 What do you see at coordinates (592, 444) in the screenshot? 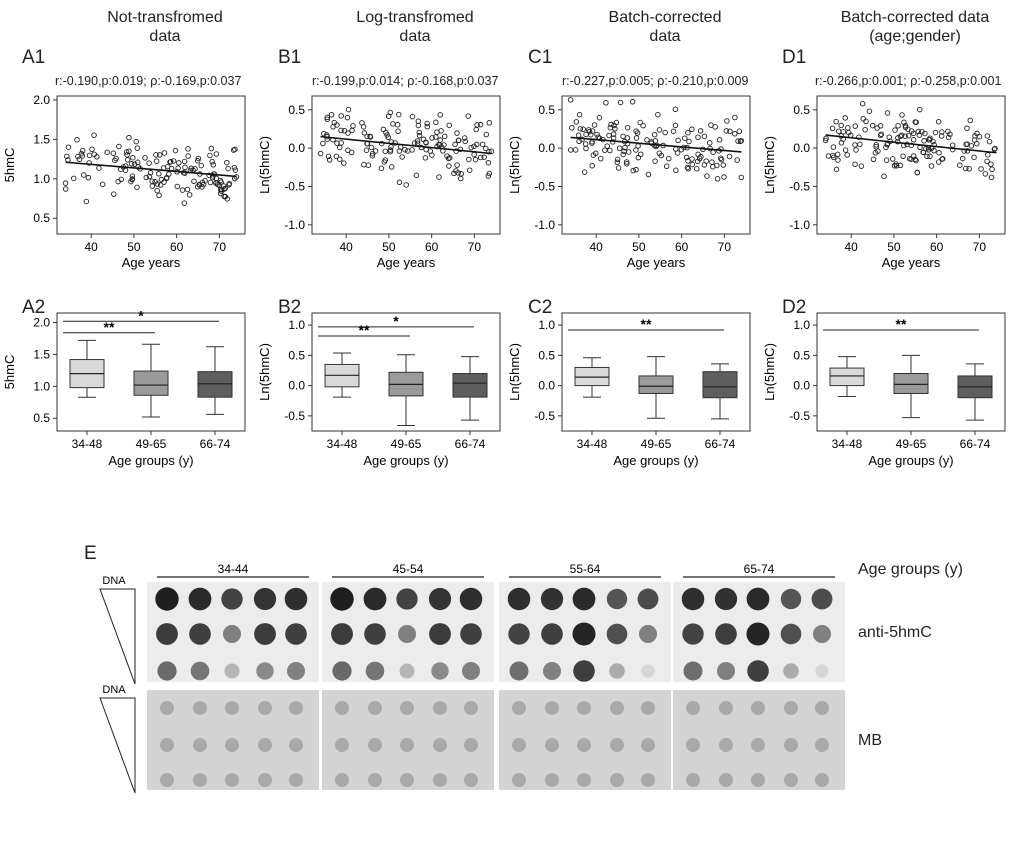
I see `x-tick-label: 34-48` at bounding box center [592, 444].